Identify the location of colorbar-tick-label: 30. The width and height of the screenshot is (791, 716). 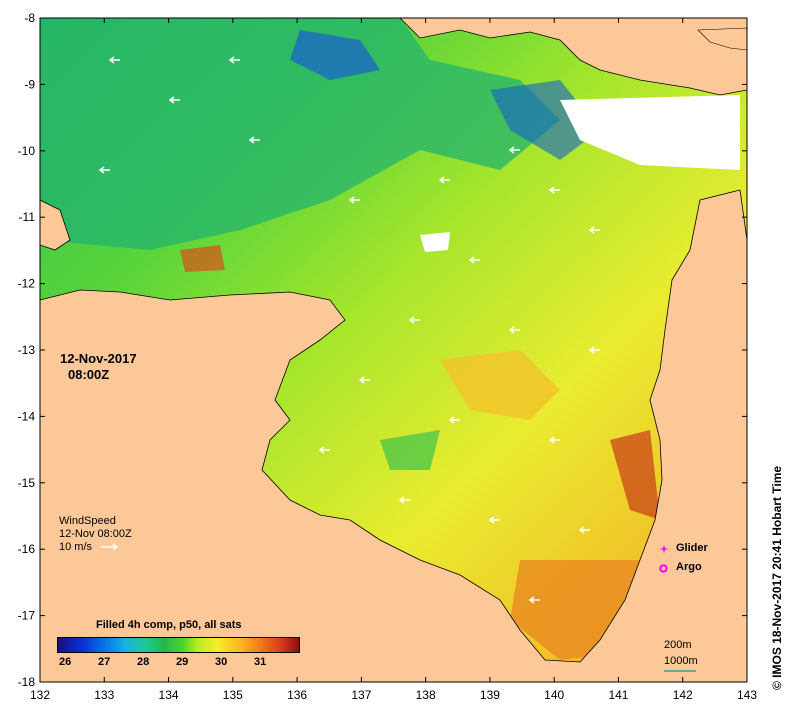
(221, 662).